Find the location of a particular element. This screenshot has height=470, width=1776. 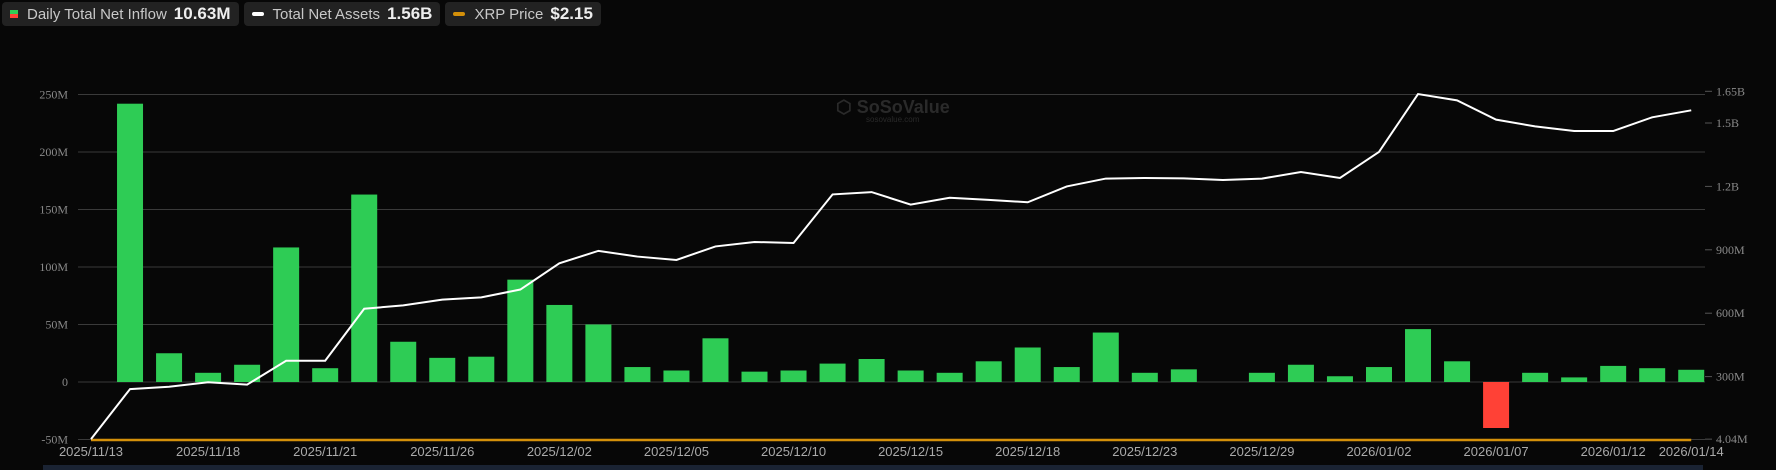

inflow-bar-2025/12/10 is located at coordinates (793, 376).